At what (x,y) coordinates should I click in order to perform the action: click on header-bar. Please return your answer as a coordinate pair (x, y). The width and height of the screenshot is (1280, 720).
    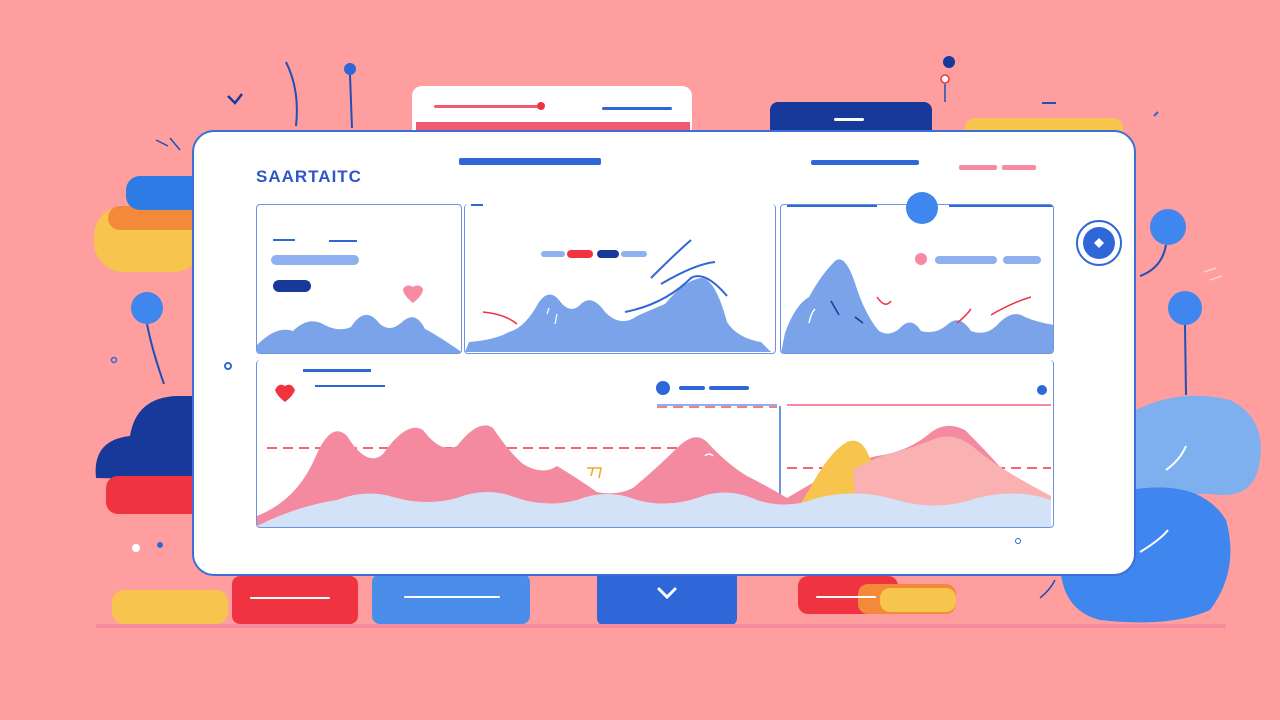
    Looking at the image, I should click on (530, 161).